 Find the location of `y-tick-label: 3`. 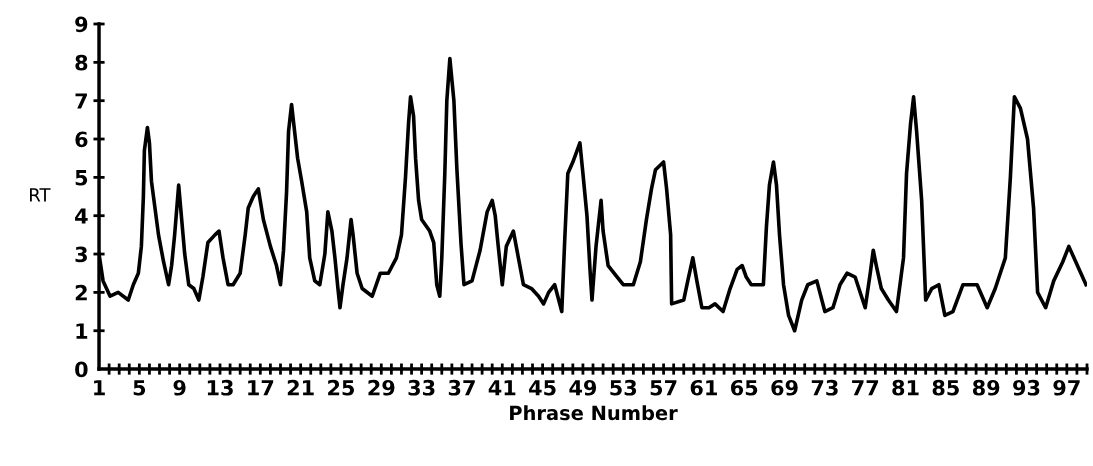

y-tick-label: 3 is located at coordinates (81, 254).